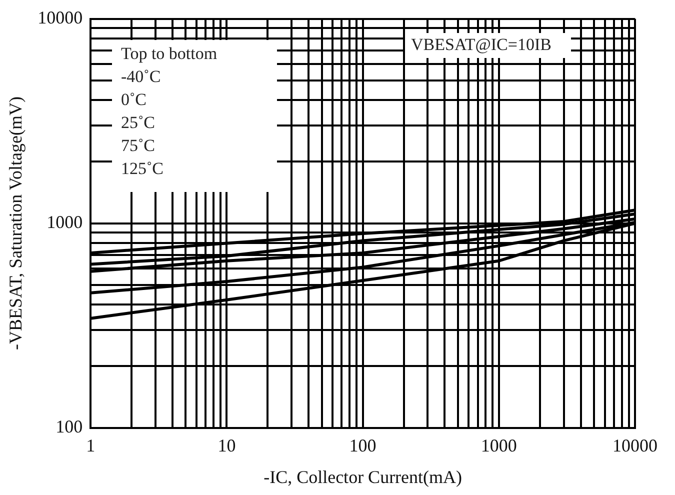  Describe the element at coordinates (60, 18) in the screenshot. I see `y-tick-label: 10000` at that location.